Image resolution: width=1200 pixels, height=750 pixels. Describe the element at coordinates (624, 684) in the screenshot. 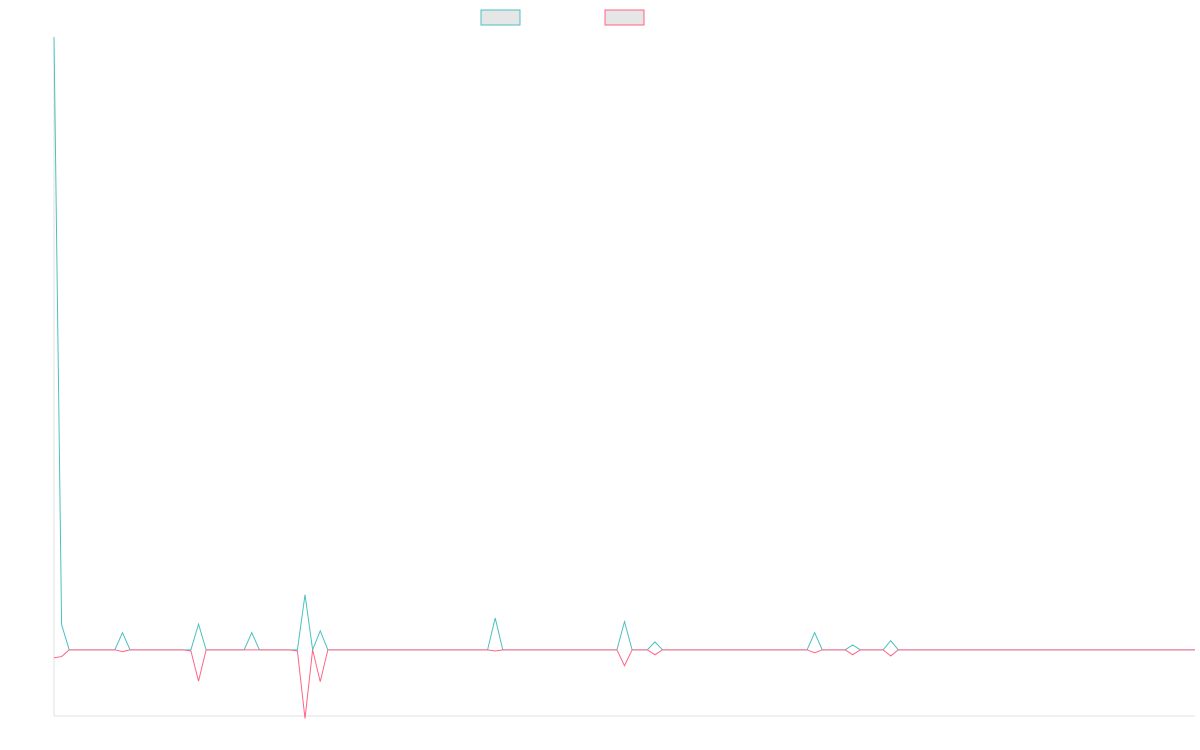

I see `series-line` at that location.